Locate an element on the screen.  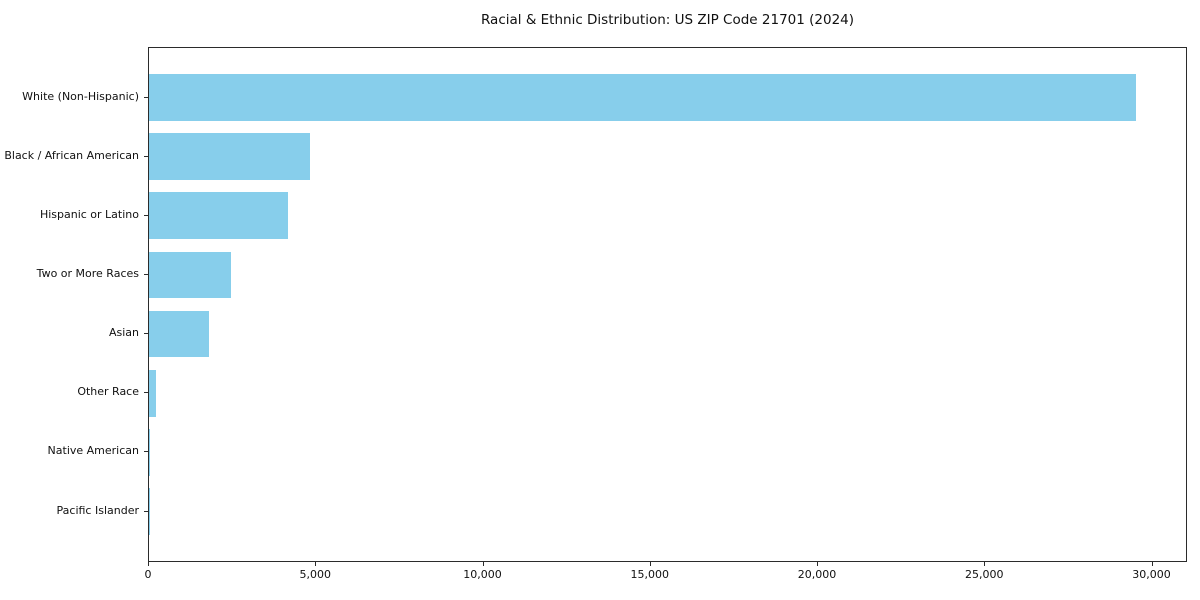
bar-native-american is located at coordinates (149, 452).